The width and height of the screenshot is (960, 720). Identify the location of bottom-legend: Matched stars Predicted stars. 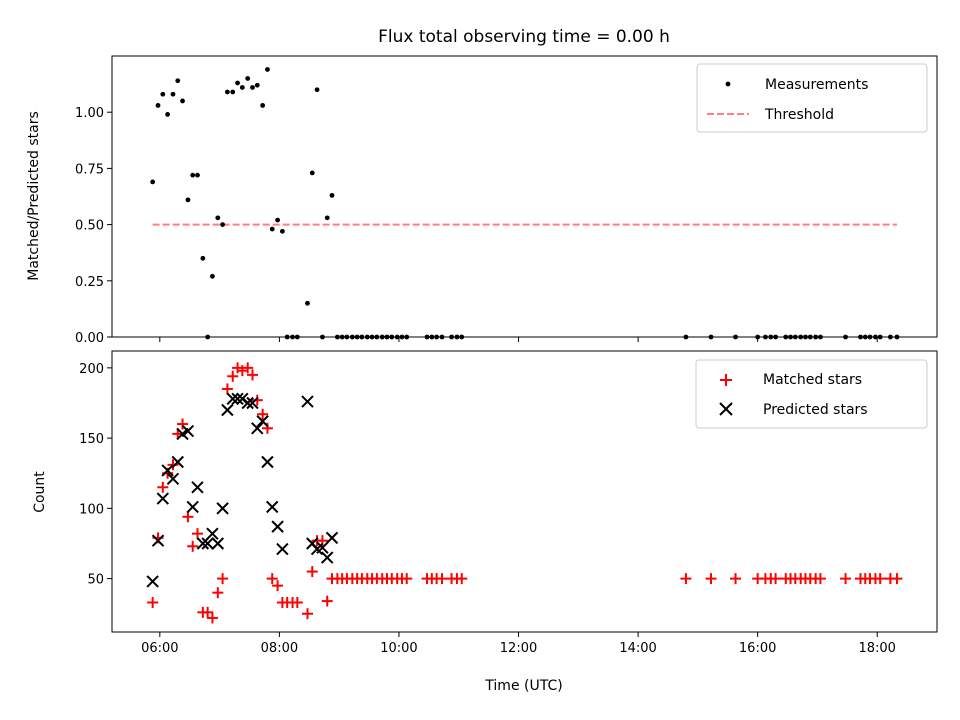
(811, 394).